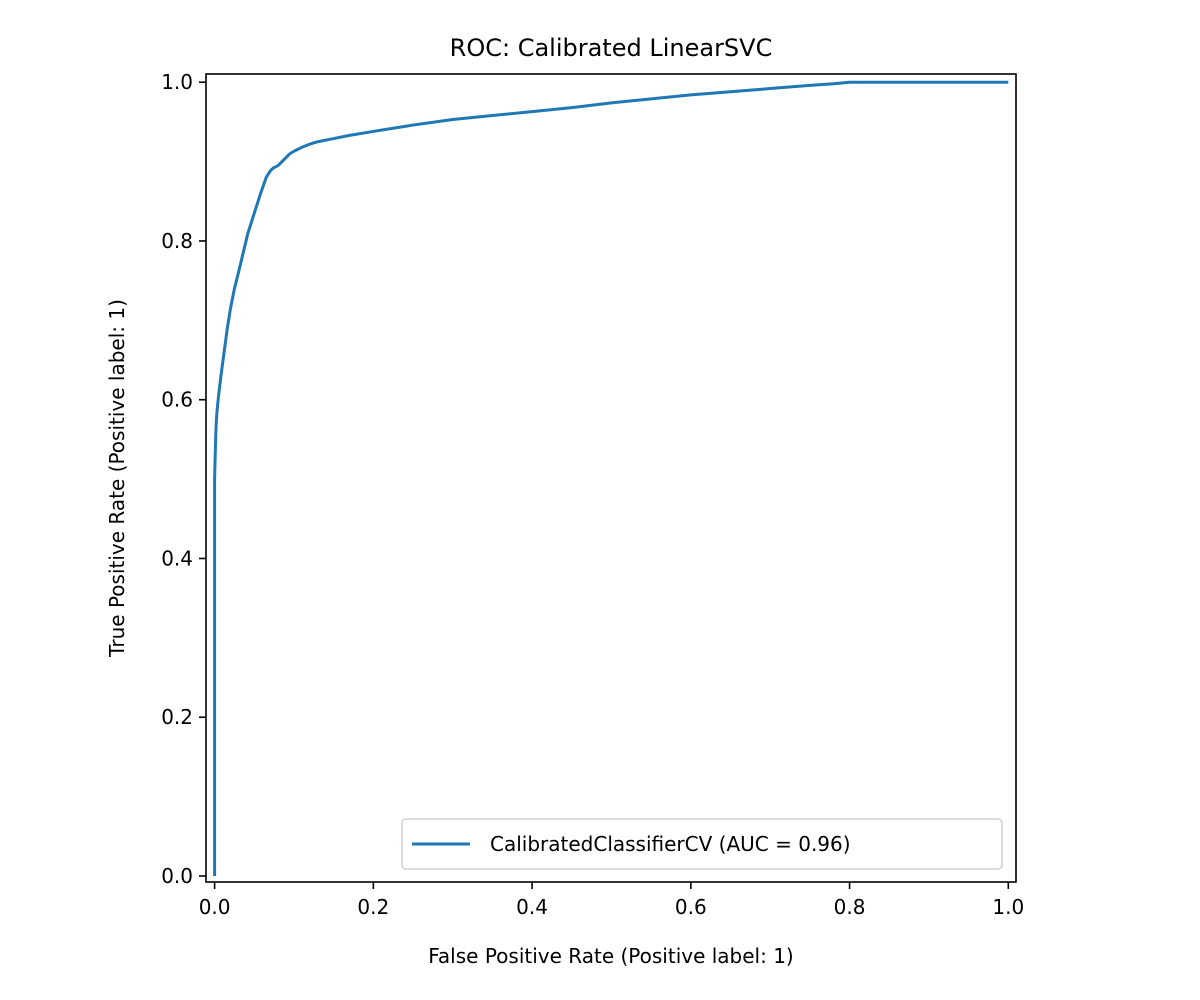 The height and width of the screenshot is (1000, 1200). I want to click on x-axis-ticks: 0.0 0.2 0.4 0.6 0.8 1.0, so click(611, 900).